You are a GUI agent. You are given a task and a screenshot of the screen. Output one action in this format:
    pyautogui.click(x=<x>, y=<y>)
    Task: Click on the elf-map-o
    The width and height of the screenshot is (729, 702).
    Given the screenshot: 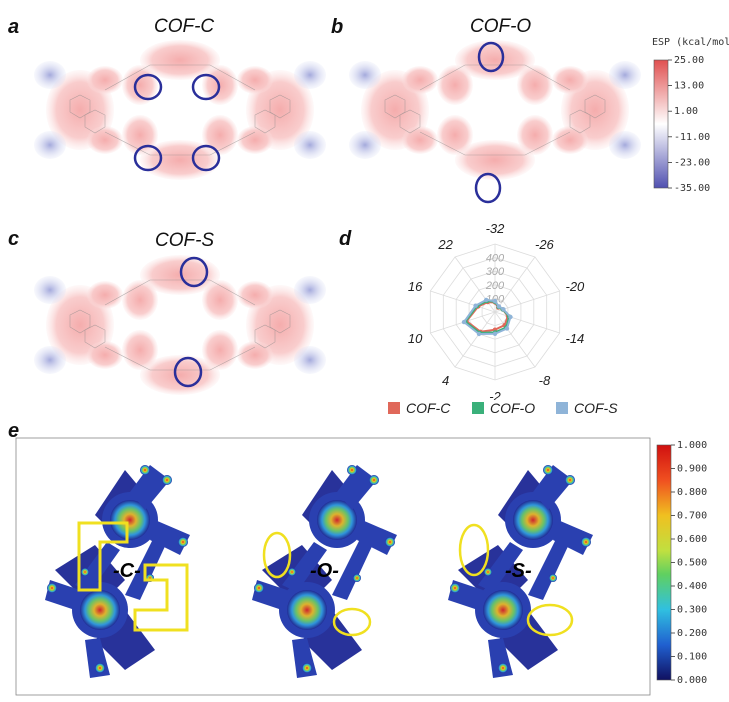 What is the action you would take?
    pyautogui.click(x=324, y=571)
    